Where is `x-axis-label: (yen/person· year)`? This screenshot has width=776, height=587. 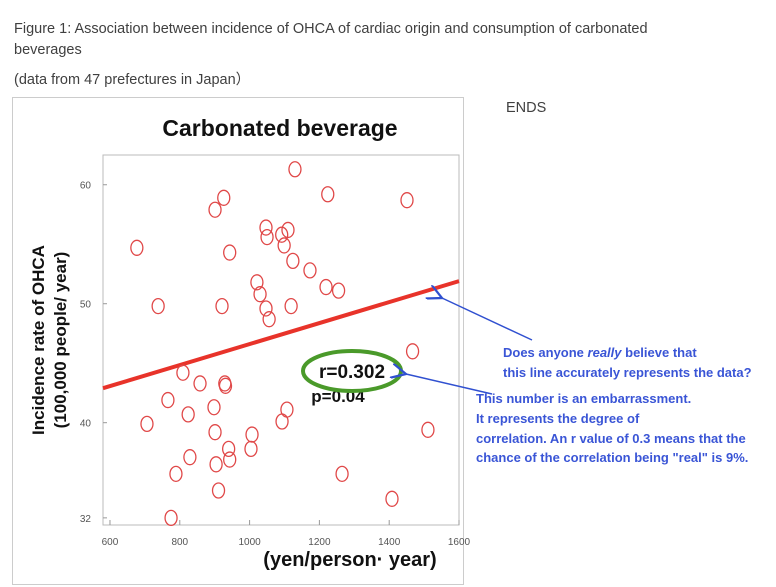
x-axis-label: (yen/person· year) is located at coordinates (349, 560).